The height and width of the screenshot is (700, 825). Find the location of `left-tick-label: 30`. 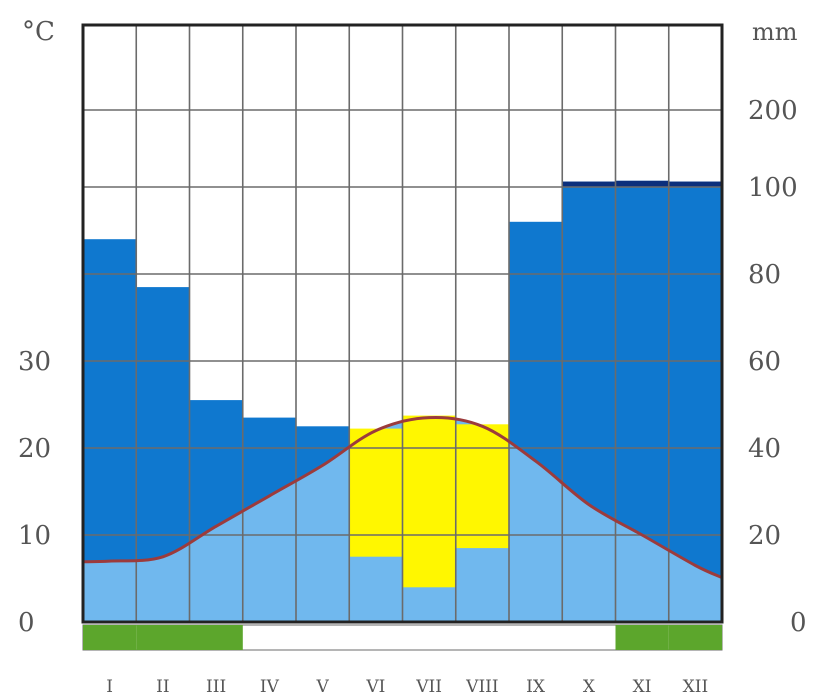

left-tick-label: 30 is located at coordinates (34, 362).